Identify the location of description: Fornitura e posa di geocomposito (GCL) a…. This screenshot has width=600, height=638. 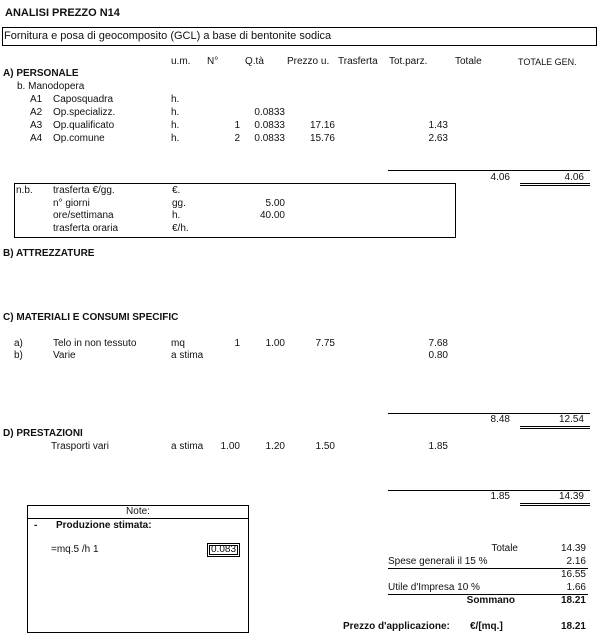
(168, 36).